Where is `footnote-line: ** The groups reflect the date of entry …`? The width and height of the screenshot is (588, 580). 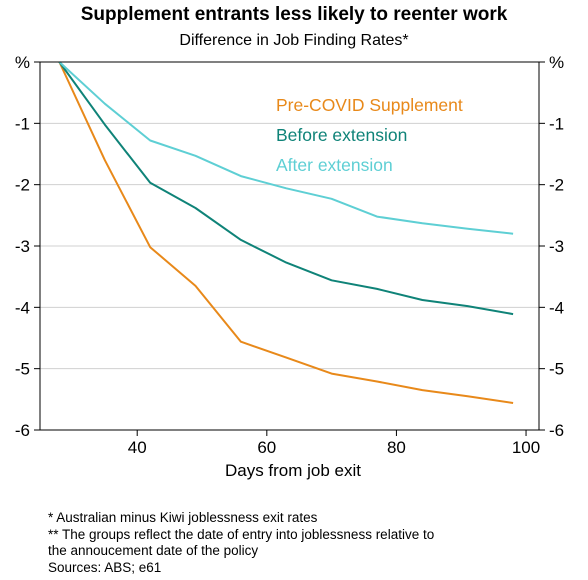
footnote-line: ** The groups reflect the date of entry … is located at coordinates (241, 534).